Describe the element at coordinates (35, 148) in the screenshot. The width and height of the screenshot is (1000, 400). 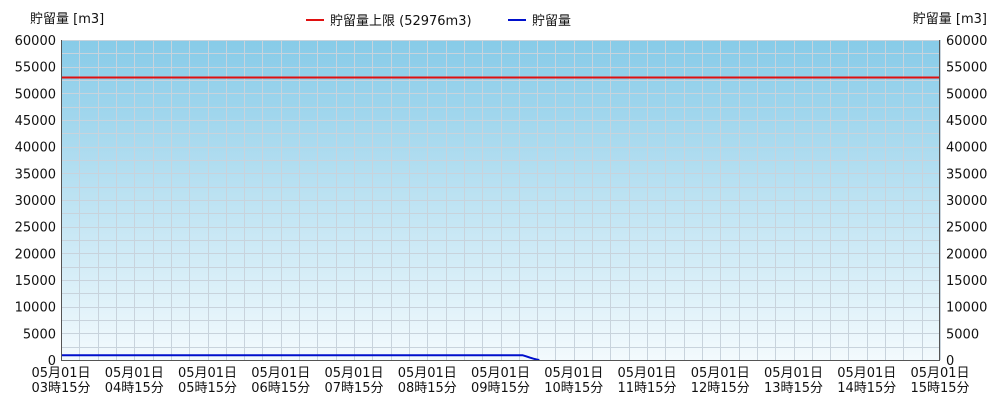
I see `y-tick-label-left: 40000` at that location.